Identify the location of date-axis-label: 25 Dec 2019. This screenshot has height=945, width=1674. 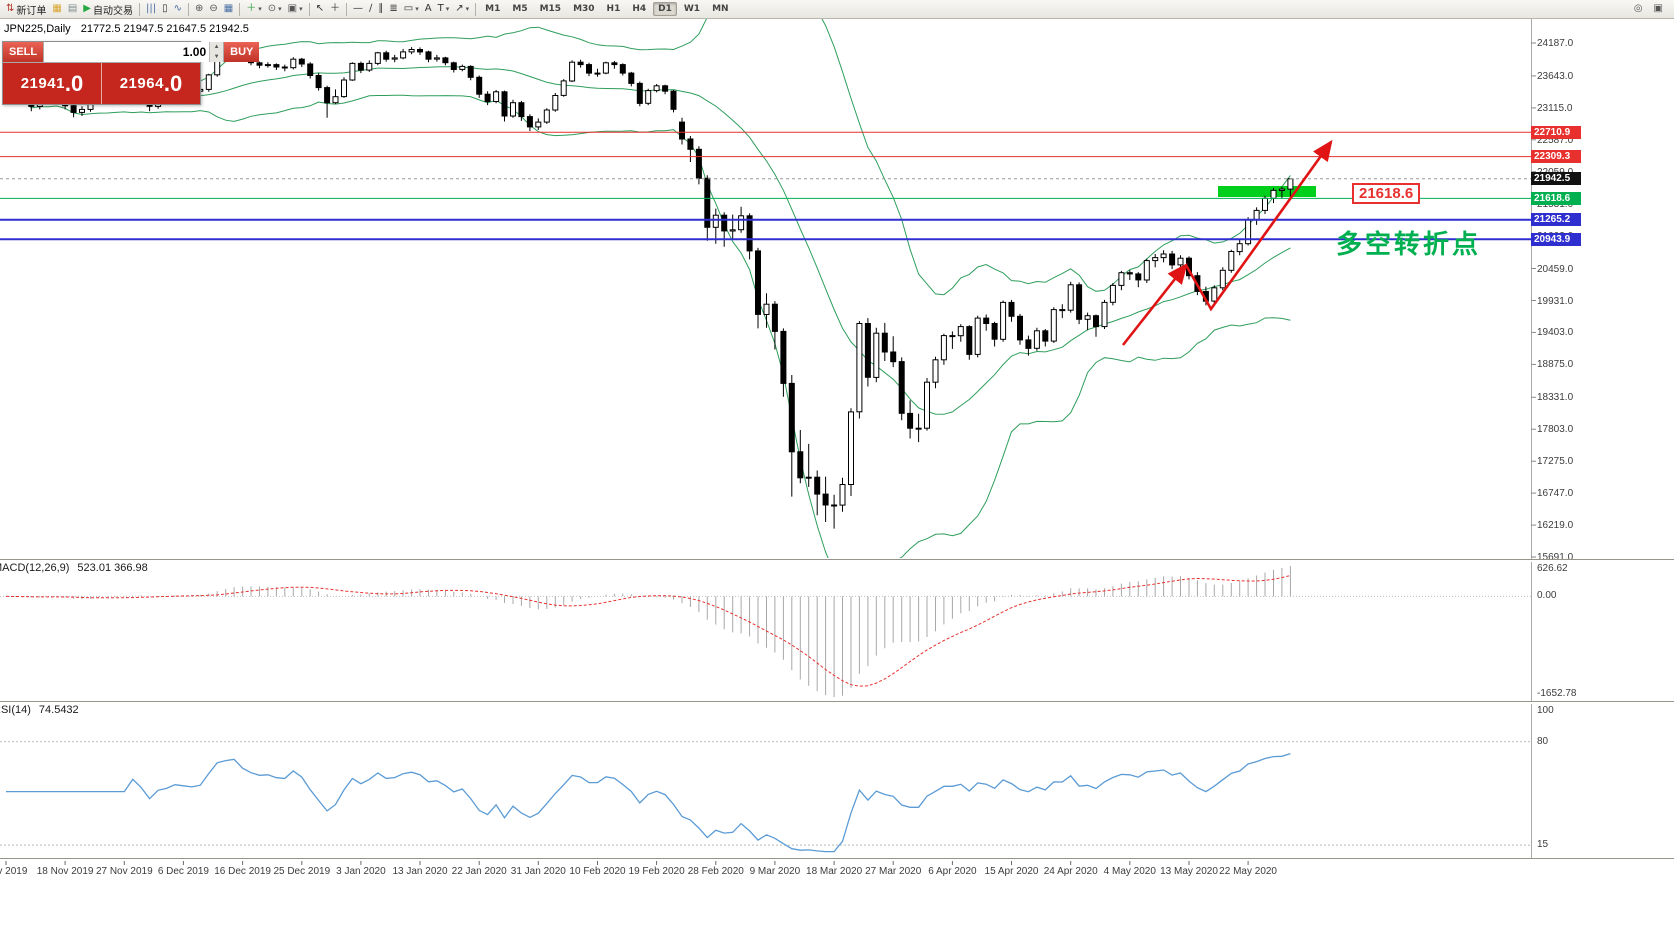
(302, 871).